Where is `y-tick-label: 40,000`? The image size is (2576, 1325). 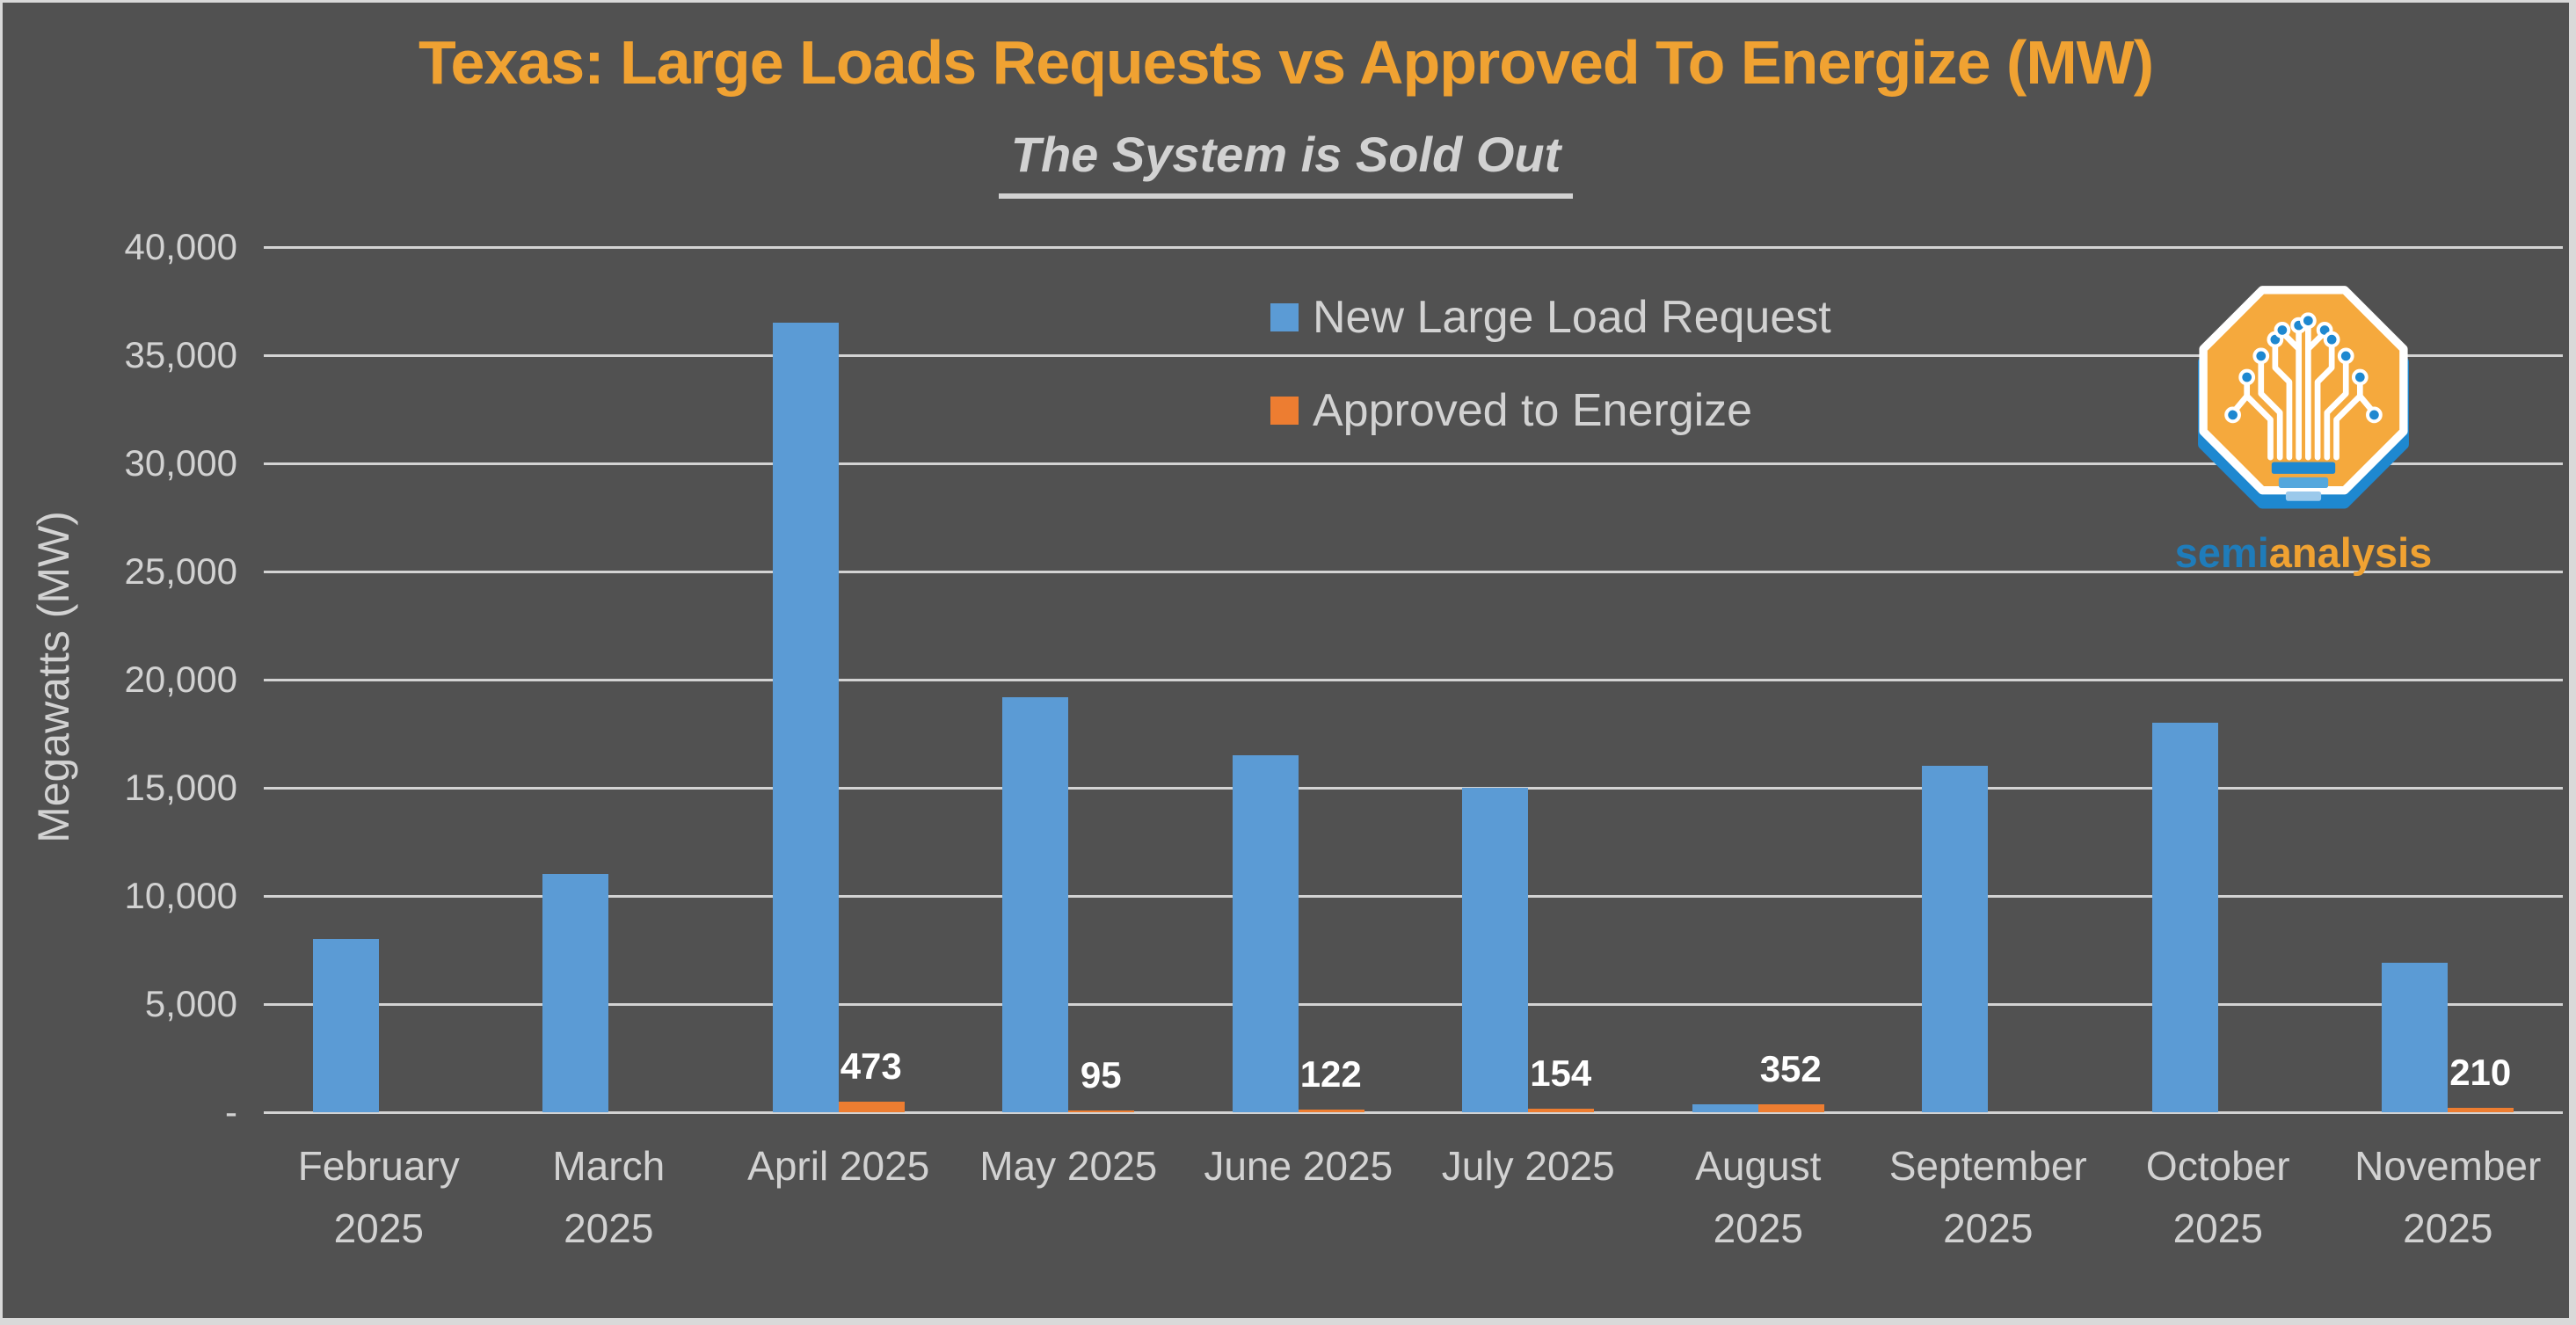 y-tick-label: 40,000 is located at coordinates (180, 246).